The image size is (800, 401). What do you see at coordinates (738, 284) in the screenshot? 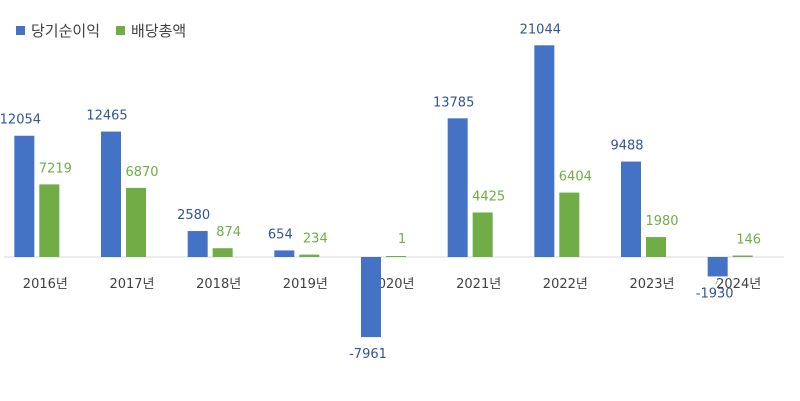
I see `x-tick-label: 2024년` at bounding box center [738, 284].